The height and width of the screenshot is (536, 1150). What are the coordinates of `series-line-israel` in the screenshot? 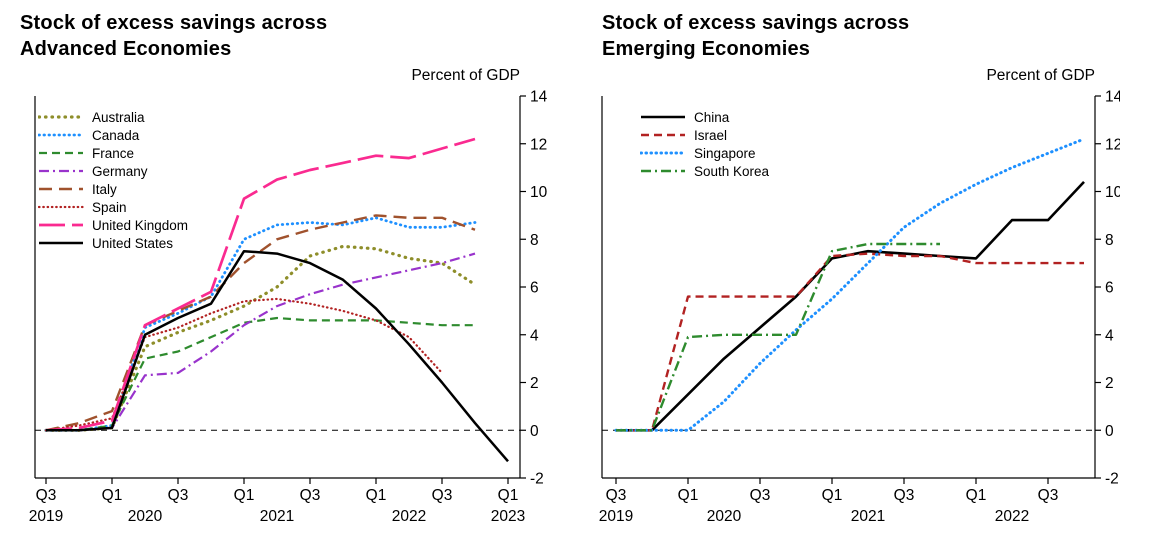 It's located at (850, 342).